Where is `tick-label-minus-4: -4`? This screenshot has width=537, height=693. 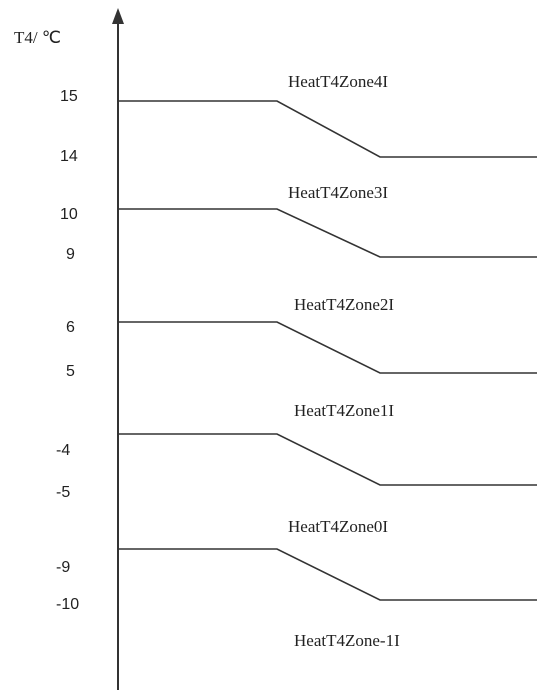
tick-label-minus-4: -4 is located at coordinates (63, 450).